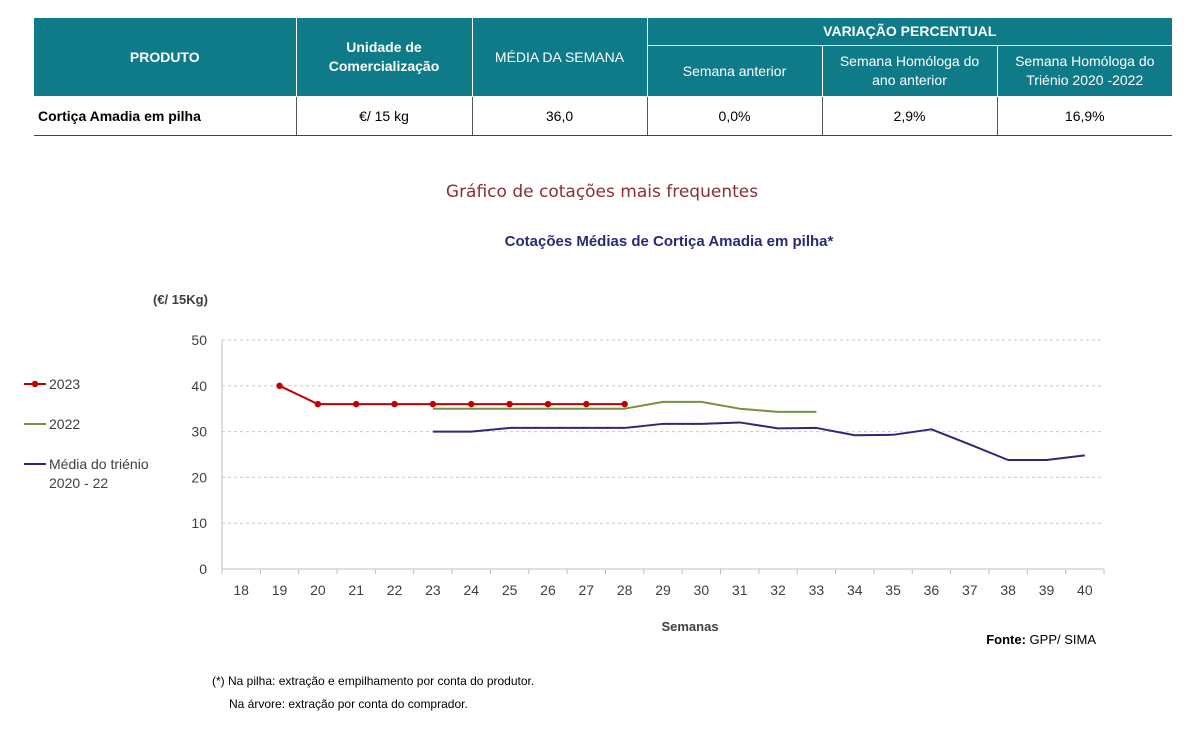 The height and width of the screenshot is (748, 1194). What do you see at coordinates (384, 116) in the screenshot?
I see `cell-unidade: €/ 15 kg` at bounding box center [384, 116].